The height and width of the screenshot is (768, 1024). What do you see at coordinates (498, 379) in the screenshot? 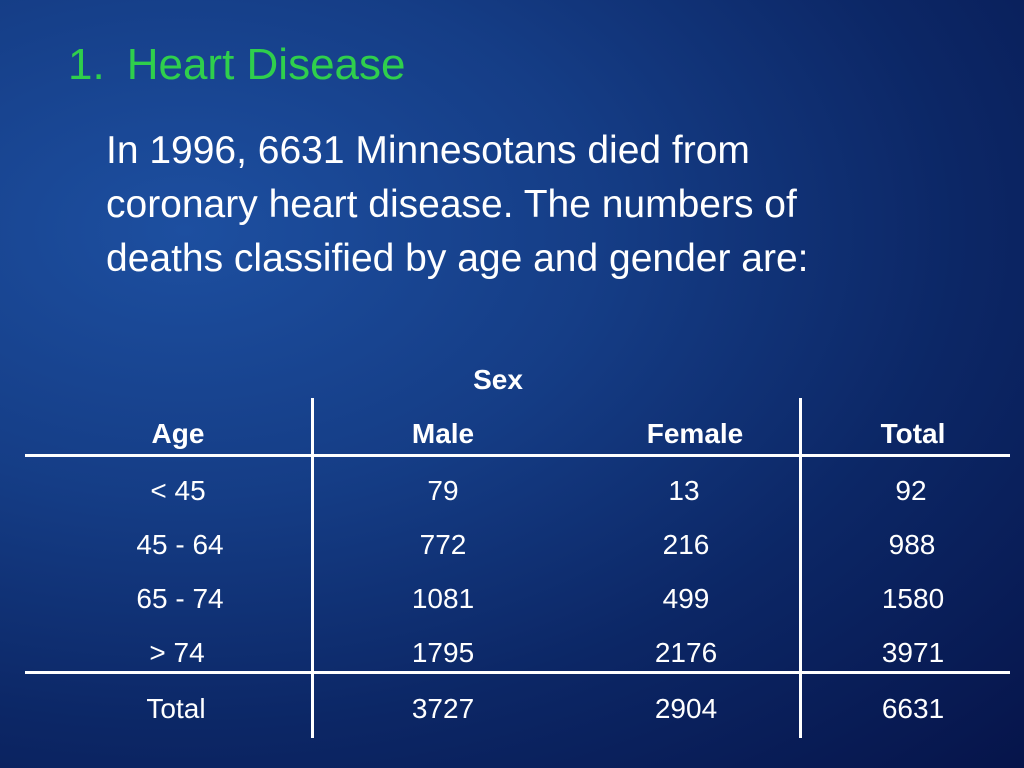
I see `sex-group-header: Sex` at bounding box center [498, 379].